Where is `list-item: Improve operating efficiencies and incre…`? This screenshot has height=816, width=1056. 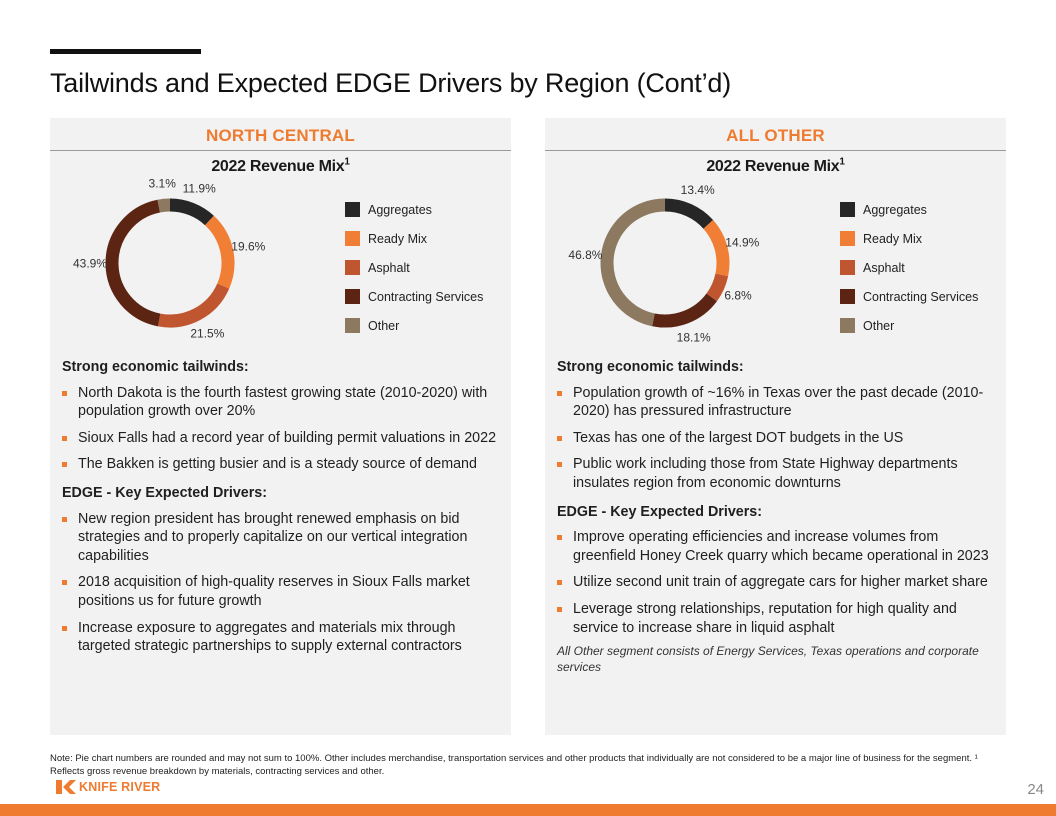
list-item: Improve operating efficiencies and incre… is located at coordinates (775, 546).